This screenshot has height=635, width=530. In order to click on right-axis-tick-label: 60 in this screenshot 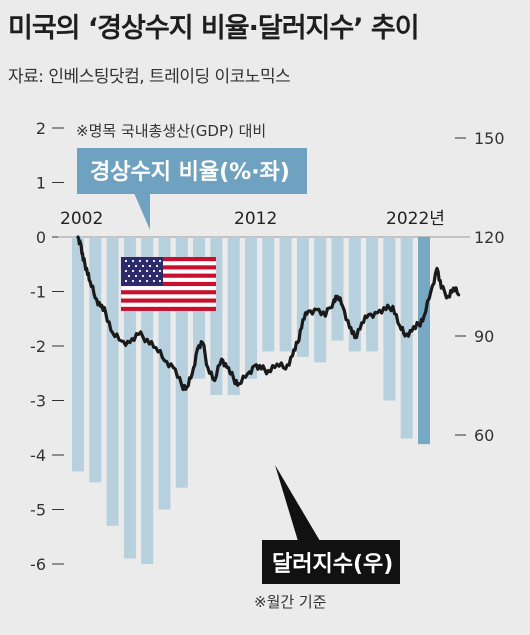, I will do `click(484, 435)`.